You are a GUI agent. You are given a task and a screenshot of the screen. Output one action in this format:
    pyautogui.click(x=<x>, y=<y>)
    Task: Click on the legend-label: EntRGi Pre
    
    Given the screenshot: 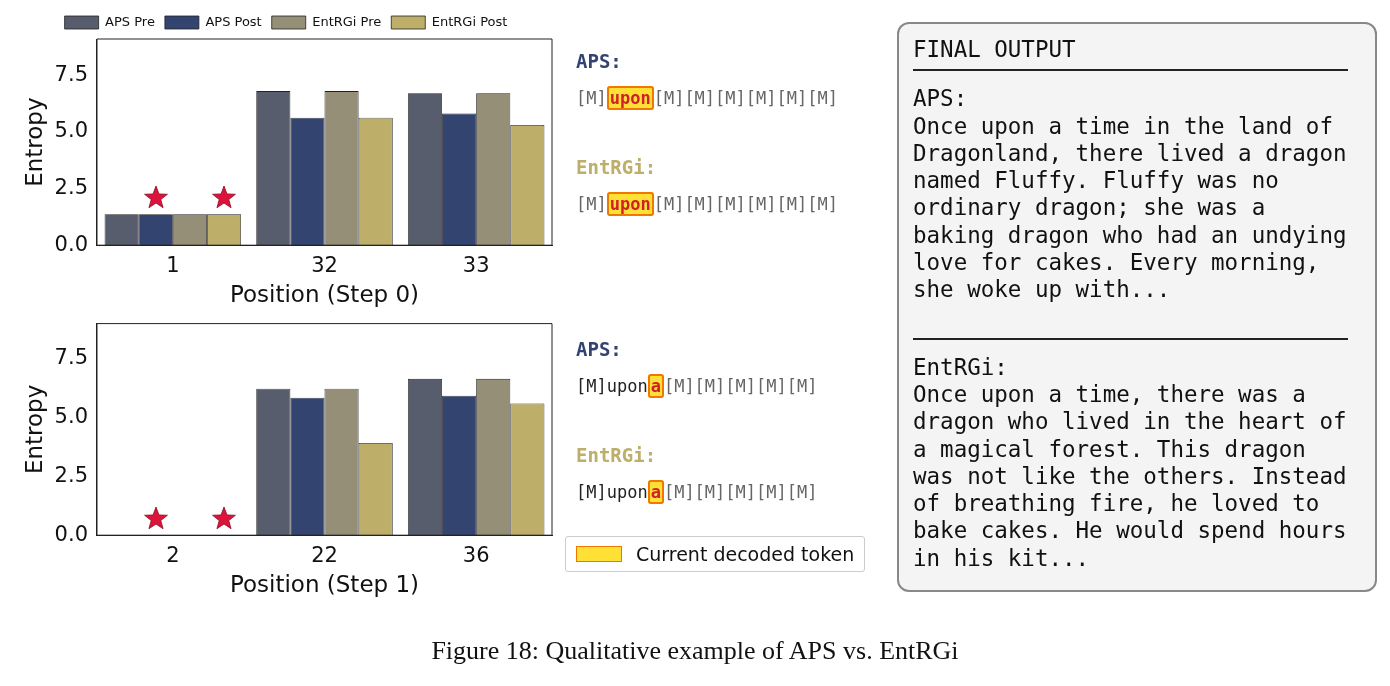 What is the action you would take?
    pyautogui.click(x=347, y=21)
    